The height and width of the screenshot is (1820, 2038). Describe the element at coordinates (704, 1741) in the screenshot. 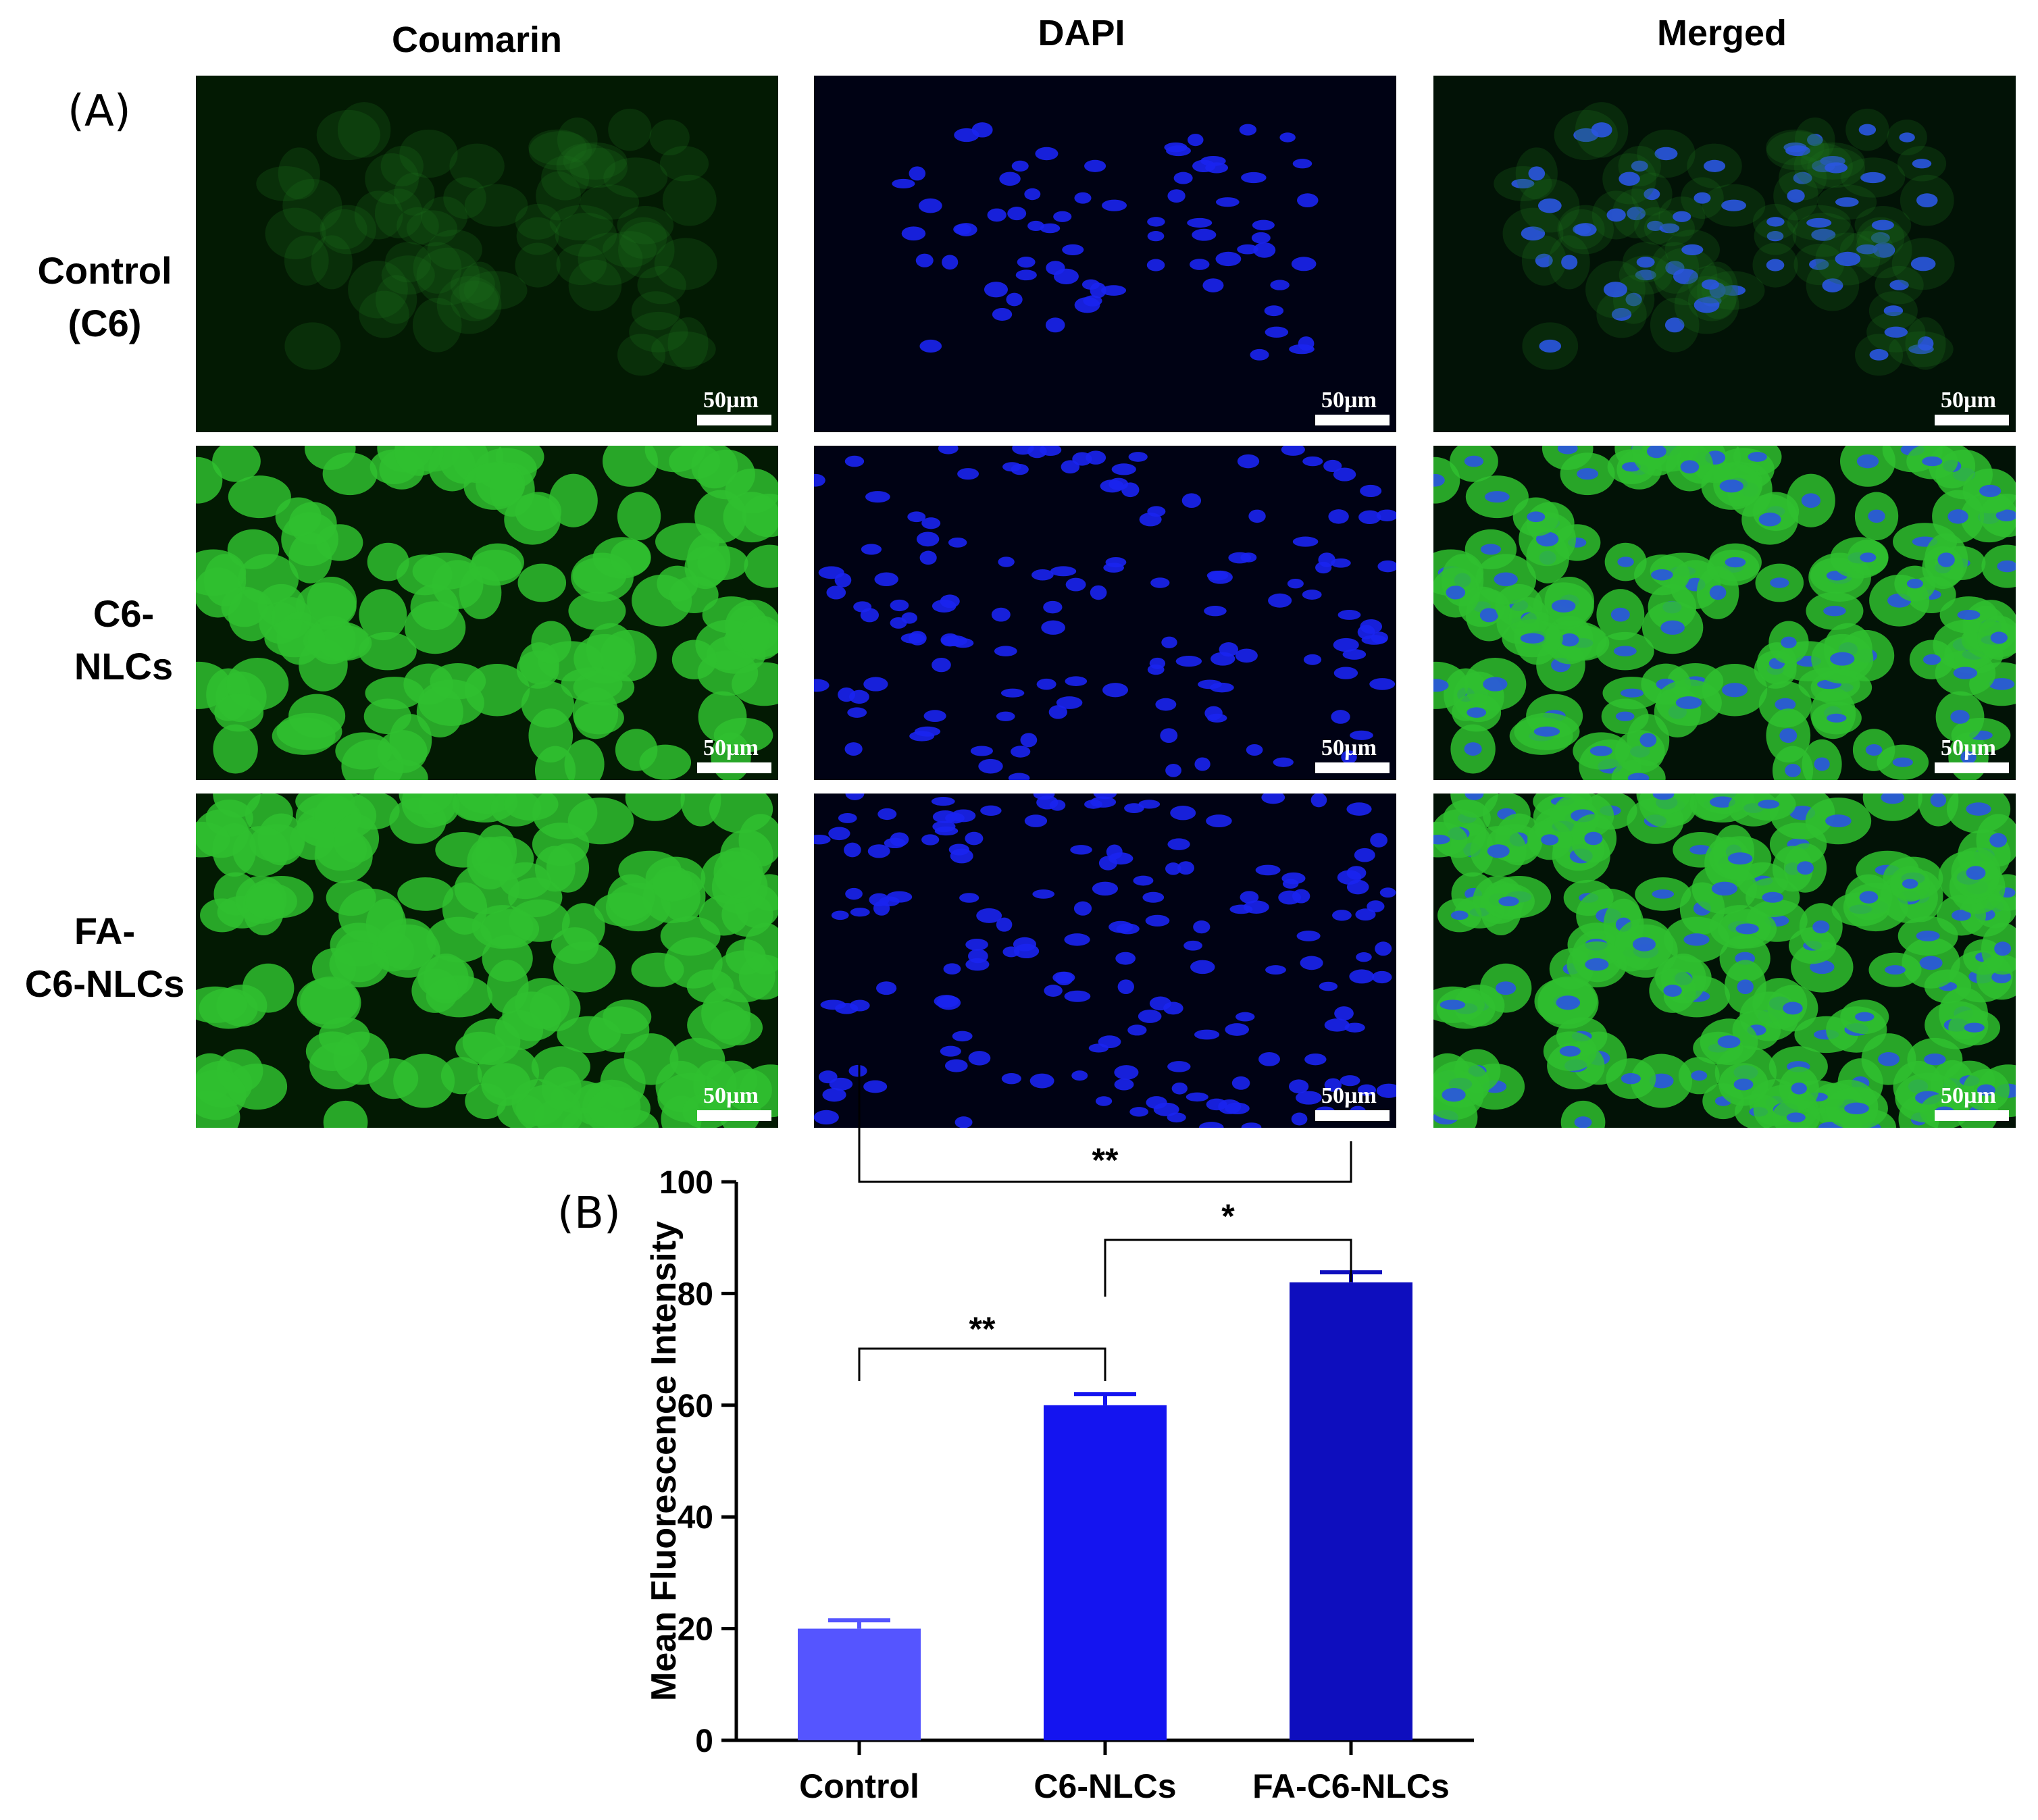

I see `y-tick-label: 0` at that location.